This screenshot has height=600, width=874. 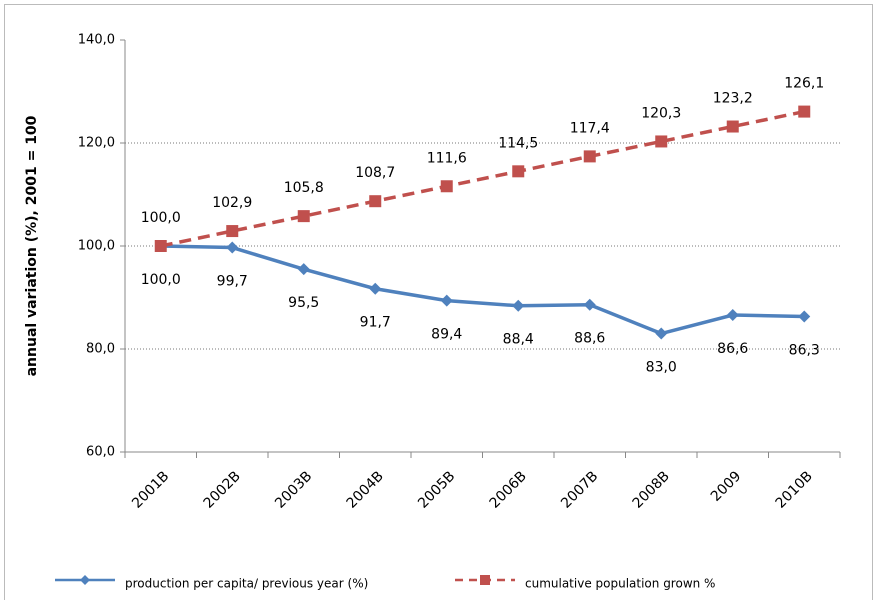 I want to click on data-label: 108,7, so click(x=375, y=173).